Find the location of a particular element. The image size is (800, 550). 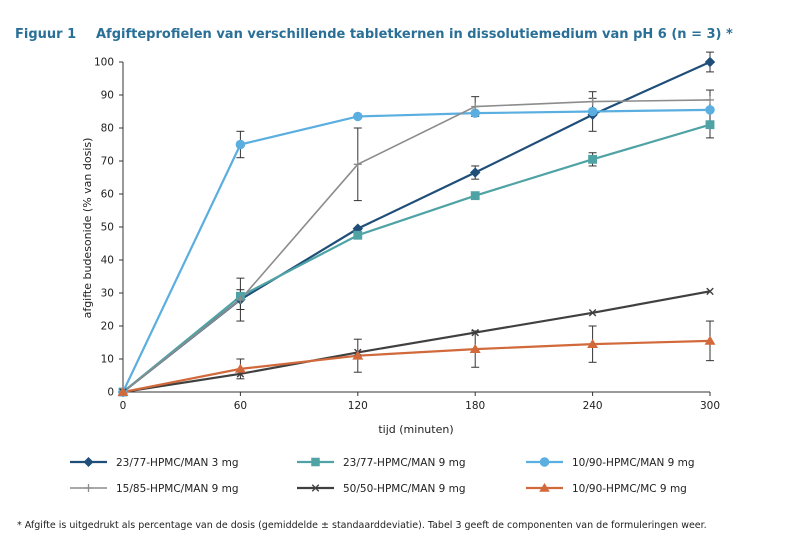

legend-item-10-90-hpmc-mc-9-mg: 10/90-HPMC/MC 9 mg is located at coordinates (606, 489).